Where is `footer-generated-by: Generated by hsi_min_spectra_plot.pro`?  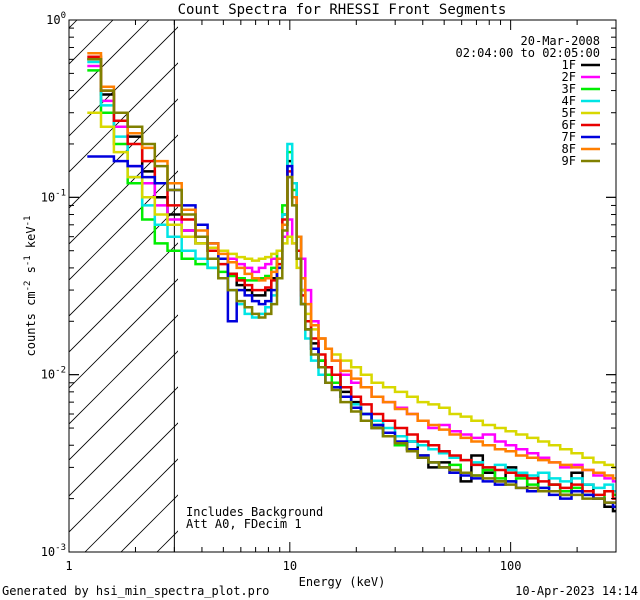
footer-generated-by: Generated by hsi_min_spectra_plot.pro is located at coordinates (135, 591).